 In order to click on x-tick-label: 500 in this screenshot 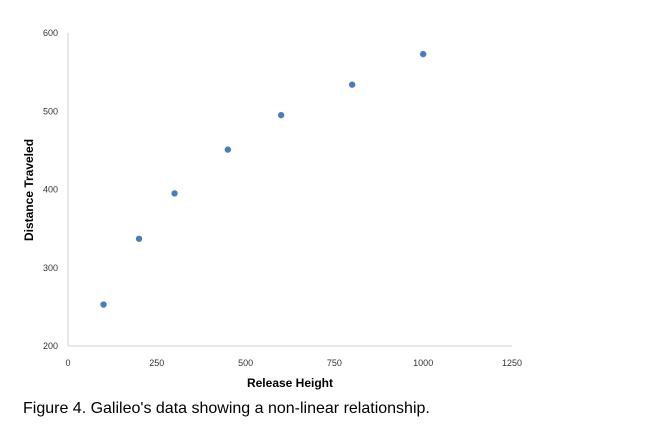, I will do `click(245, 363)`.